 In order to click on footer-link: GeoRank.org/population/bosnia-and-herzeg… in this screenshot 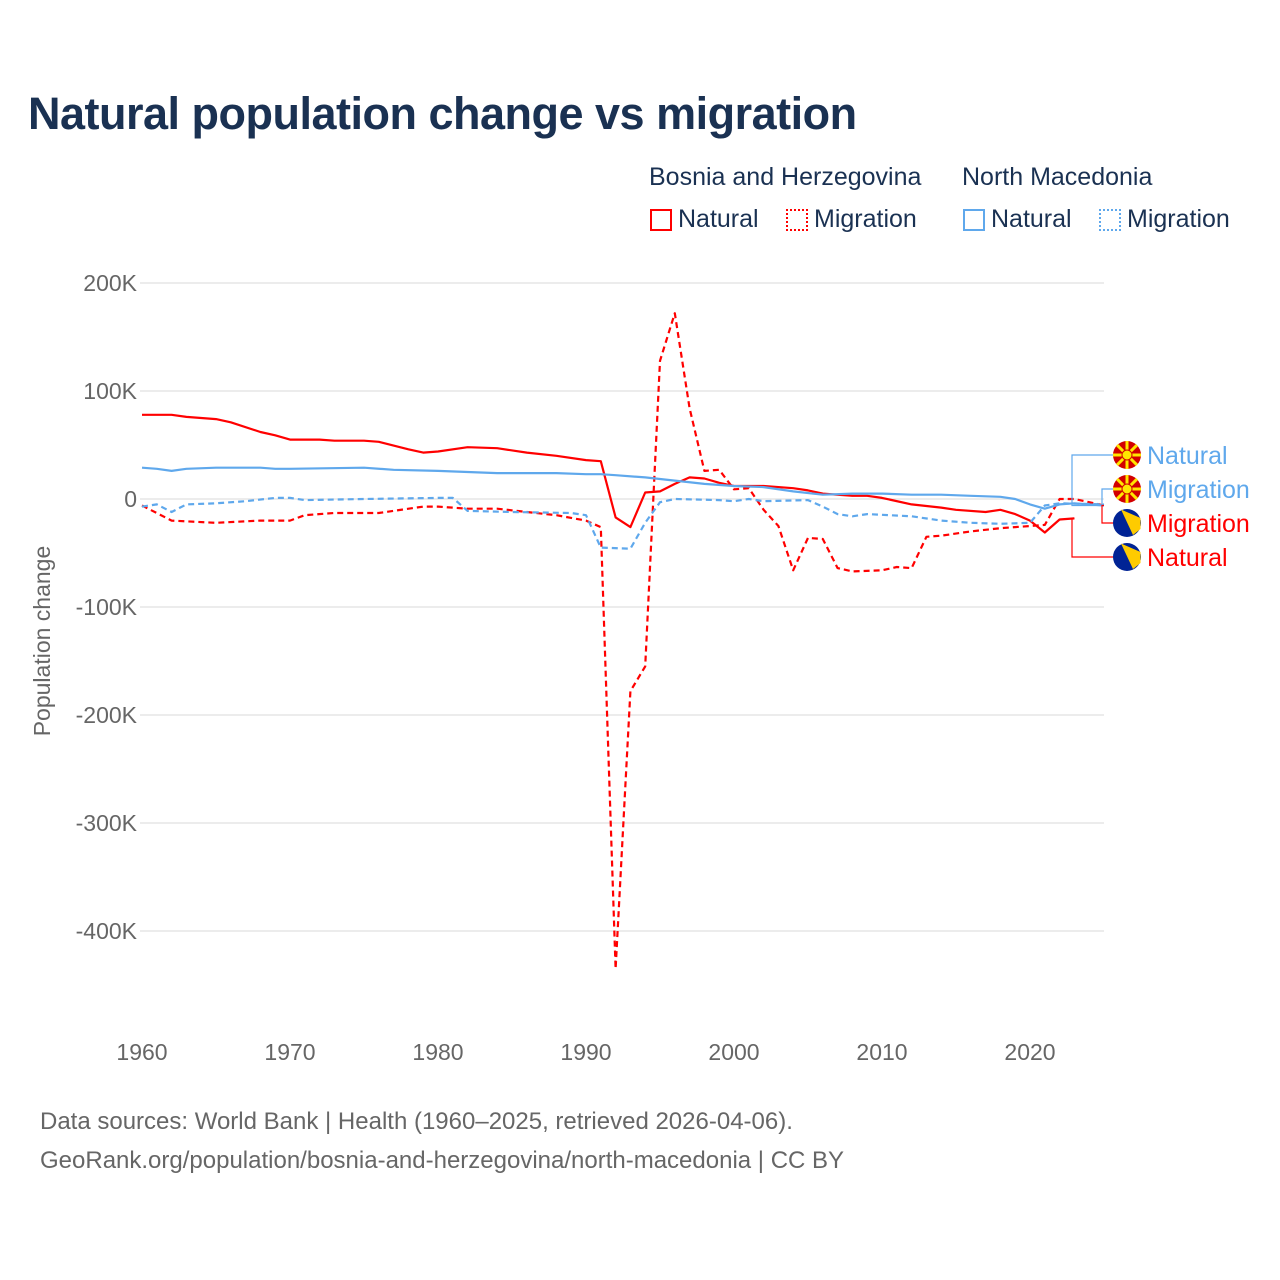, I will do `click(442, 1160)`.